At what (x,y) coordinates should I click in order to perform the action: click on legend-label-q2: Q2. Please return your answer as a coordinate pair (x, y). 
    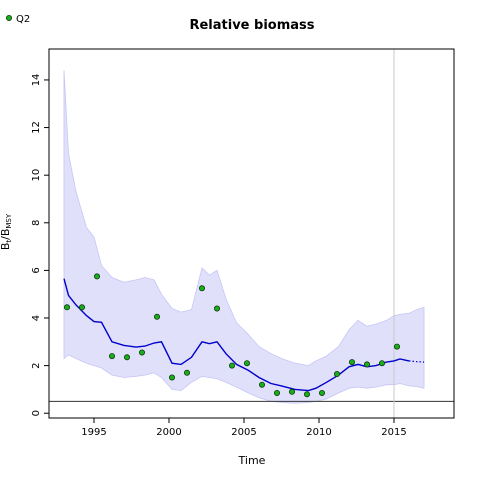
    Looking at the image, I should click on (23, 19).